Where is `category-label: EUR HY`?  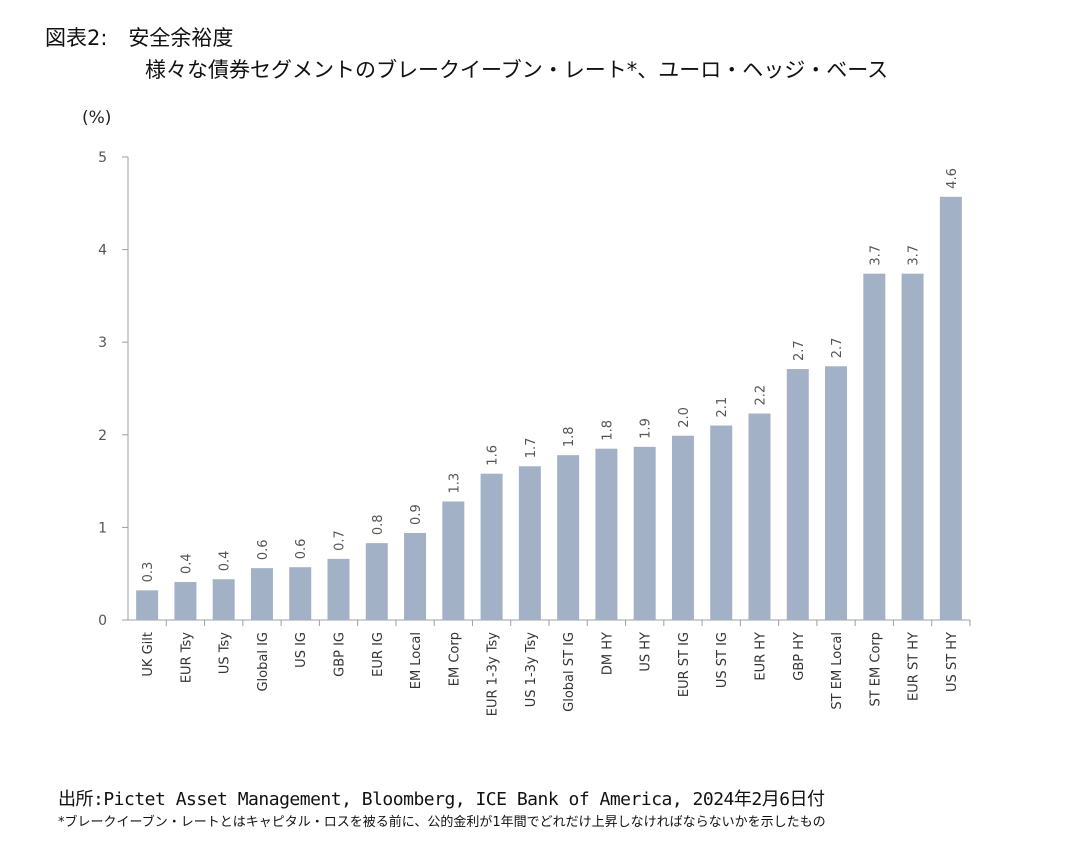 category-label: EUR HY is located at coordinates (761, 656).